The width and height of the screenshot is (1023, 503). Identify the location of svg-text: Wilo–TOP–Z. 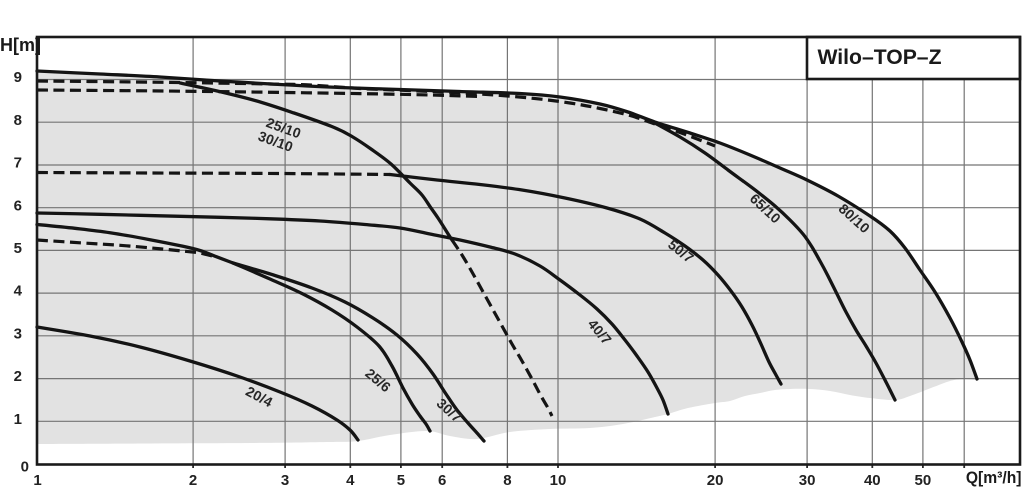
(880, 57).